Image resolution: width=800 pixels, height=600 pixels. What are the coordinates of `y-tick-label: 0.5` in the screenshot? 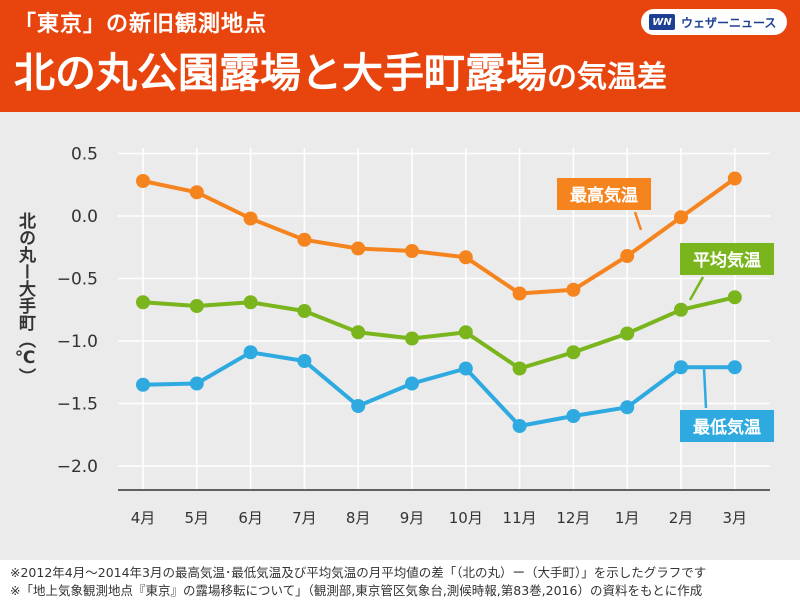 It's located at (84, 155).